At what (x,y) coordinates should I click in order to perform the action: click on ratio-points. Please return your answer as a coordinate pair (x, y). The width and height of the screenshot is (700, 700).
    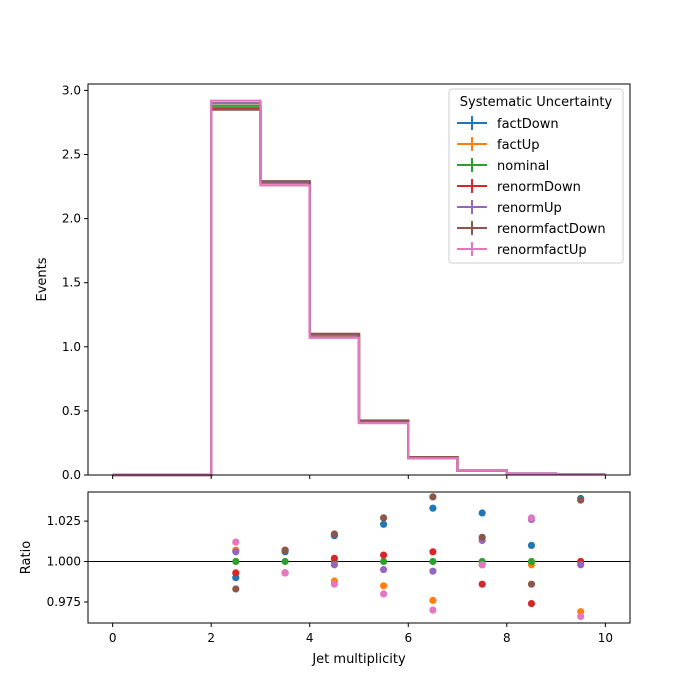
    Looking at the image, I should click on (408, 557).